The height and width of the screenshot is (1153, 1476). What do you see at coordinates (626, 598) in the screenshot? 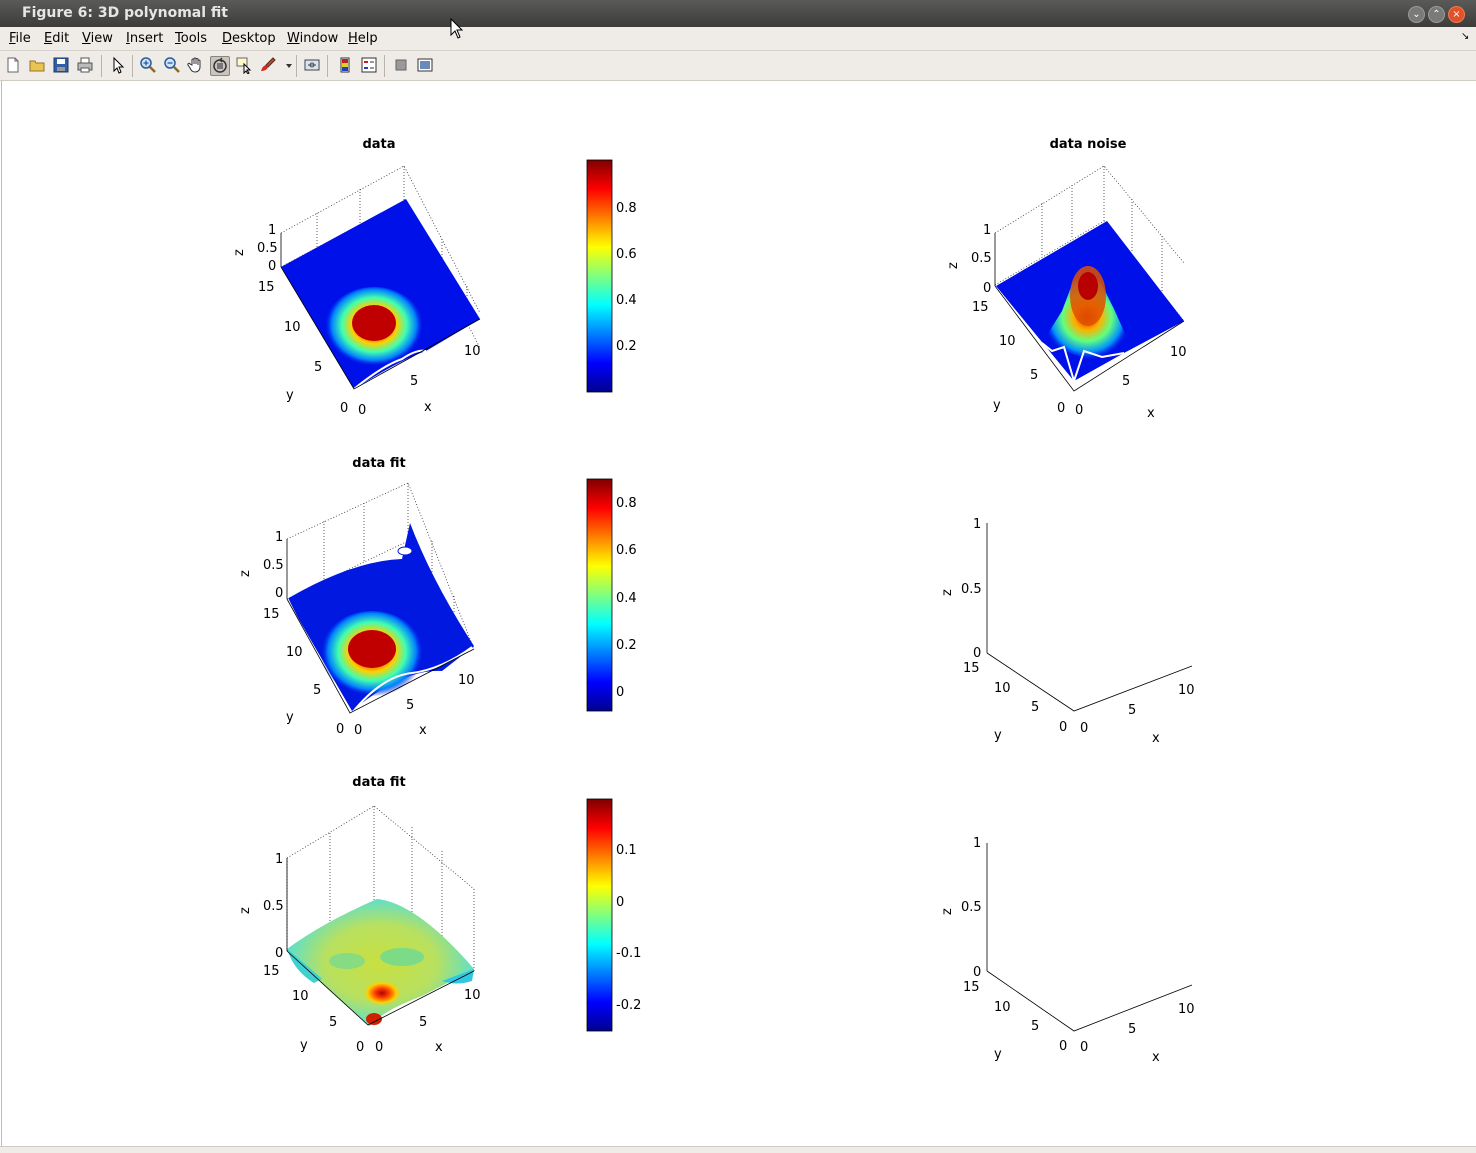
I see `svg-text: 0.4` at bounding box center [626, 598].